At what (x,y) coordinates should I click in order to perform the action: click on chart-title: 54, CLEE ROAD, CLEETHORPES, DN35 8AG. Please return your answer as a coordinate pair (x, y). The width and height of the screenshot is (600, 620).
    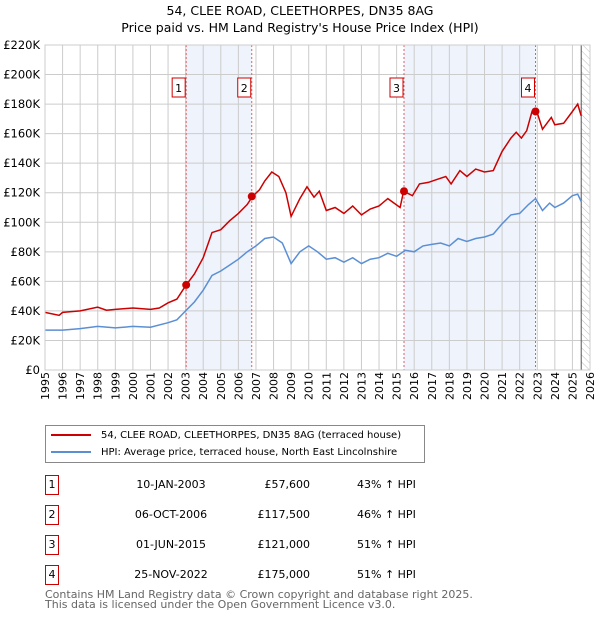
    Looking at the image, I should click on (300, 10).